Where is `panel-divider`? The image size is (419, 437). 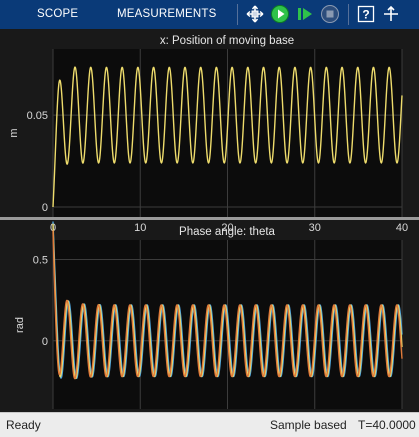
panel-divider is located at coordinates (209, 218).